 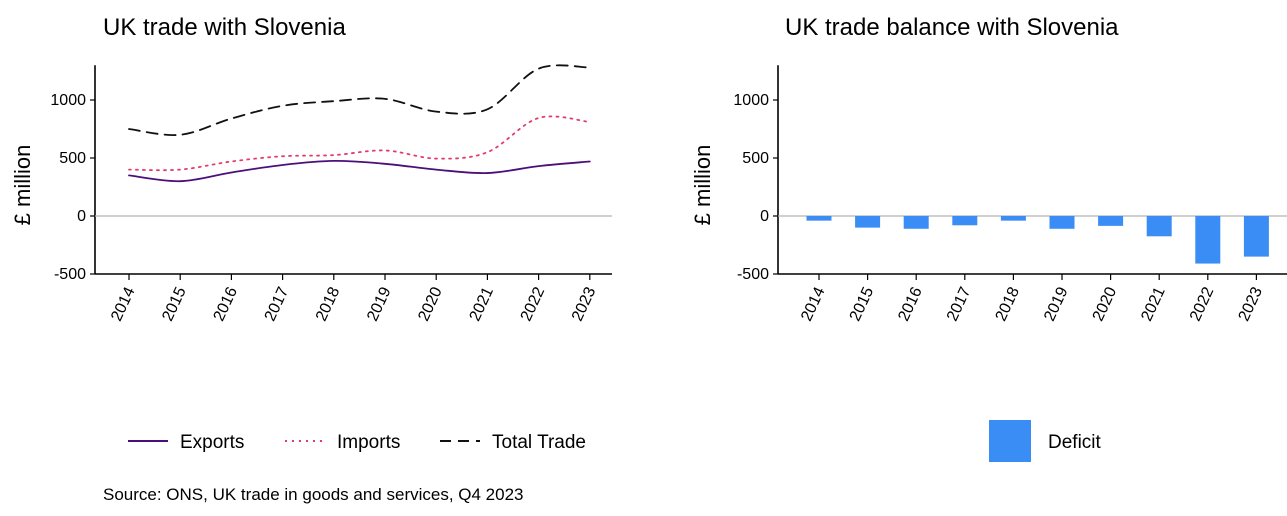 I want to click on balance-chart-y-label: £ million, so click(x=702, y=185).